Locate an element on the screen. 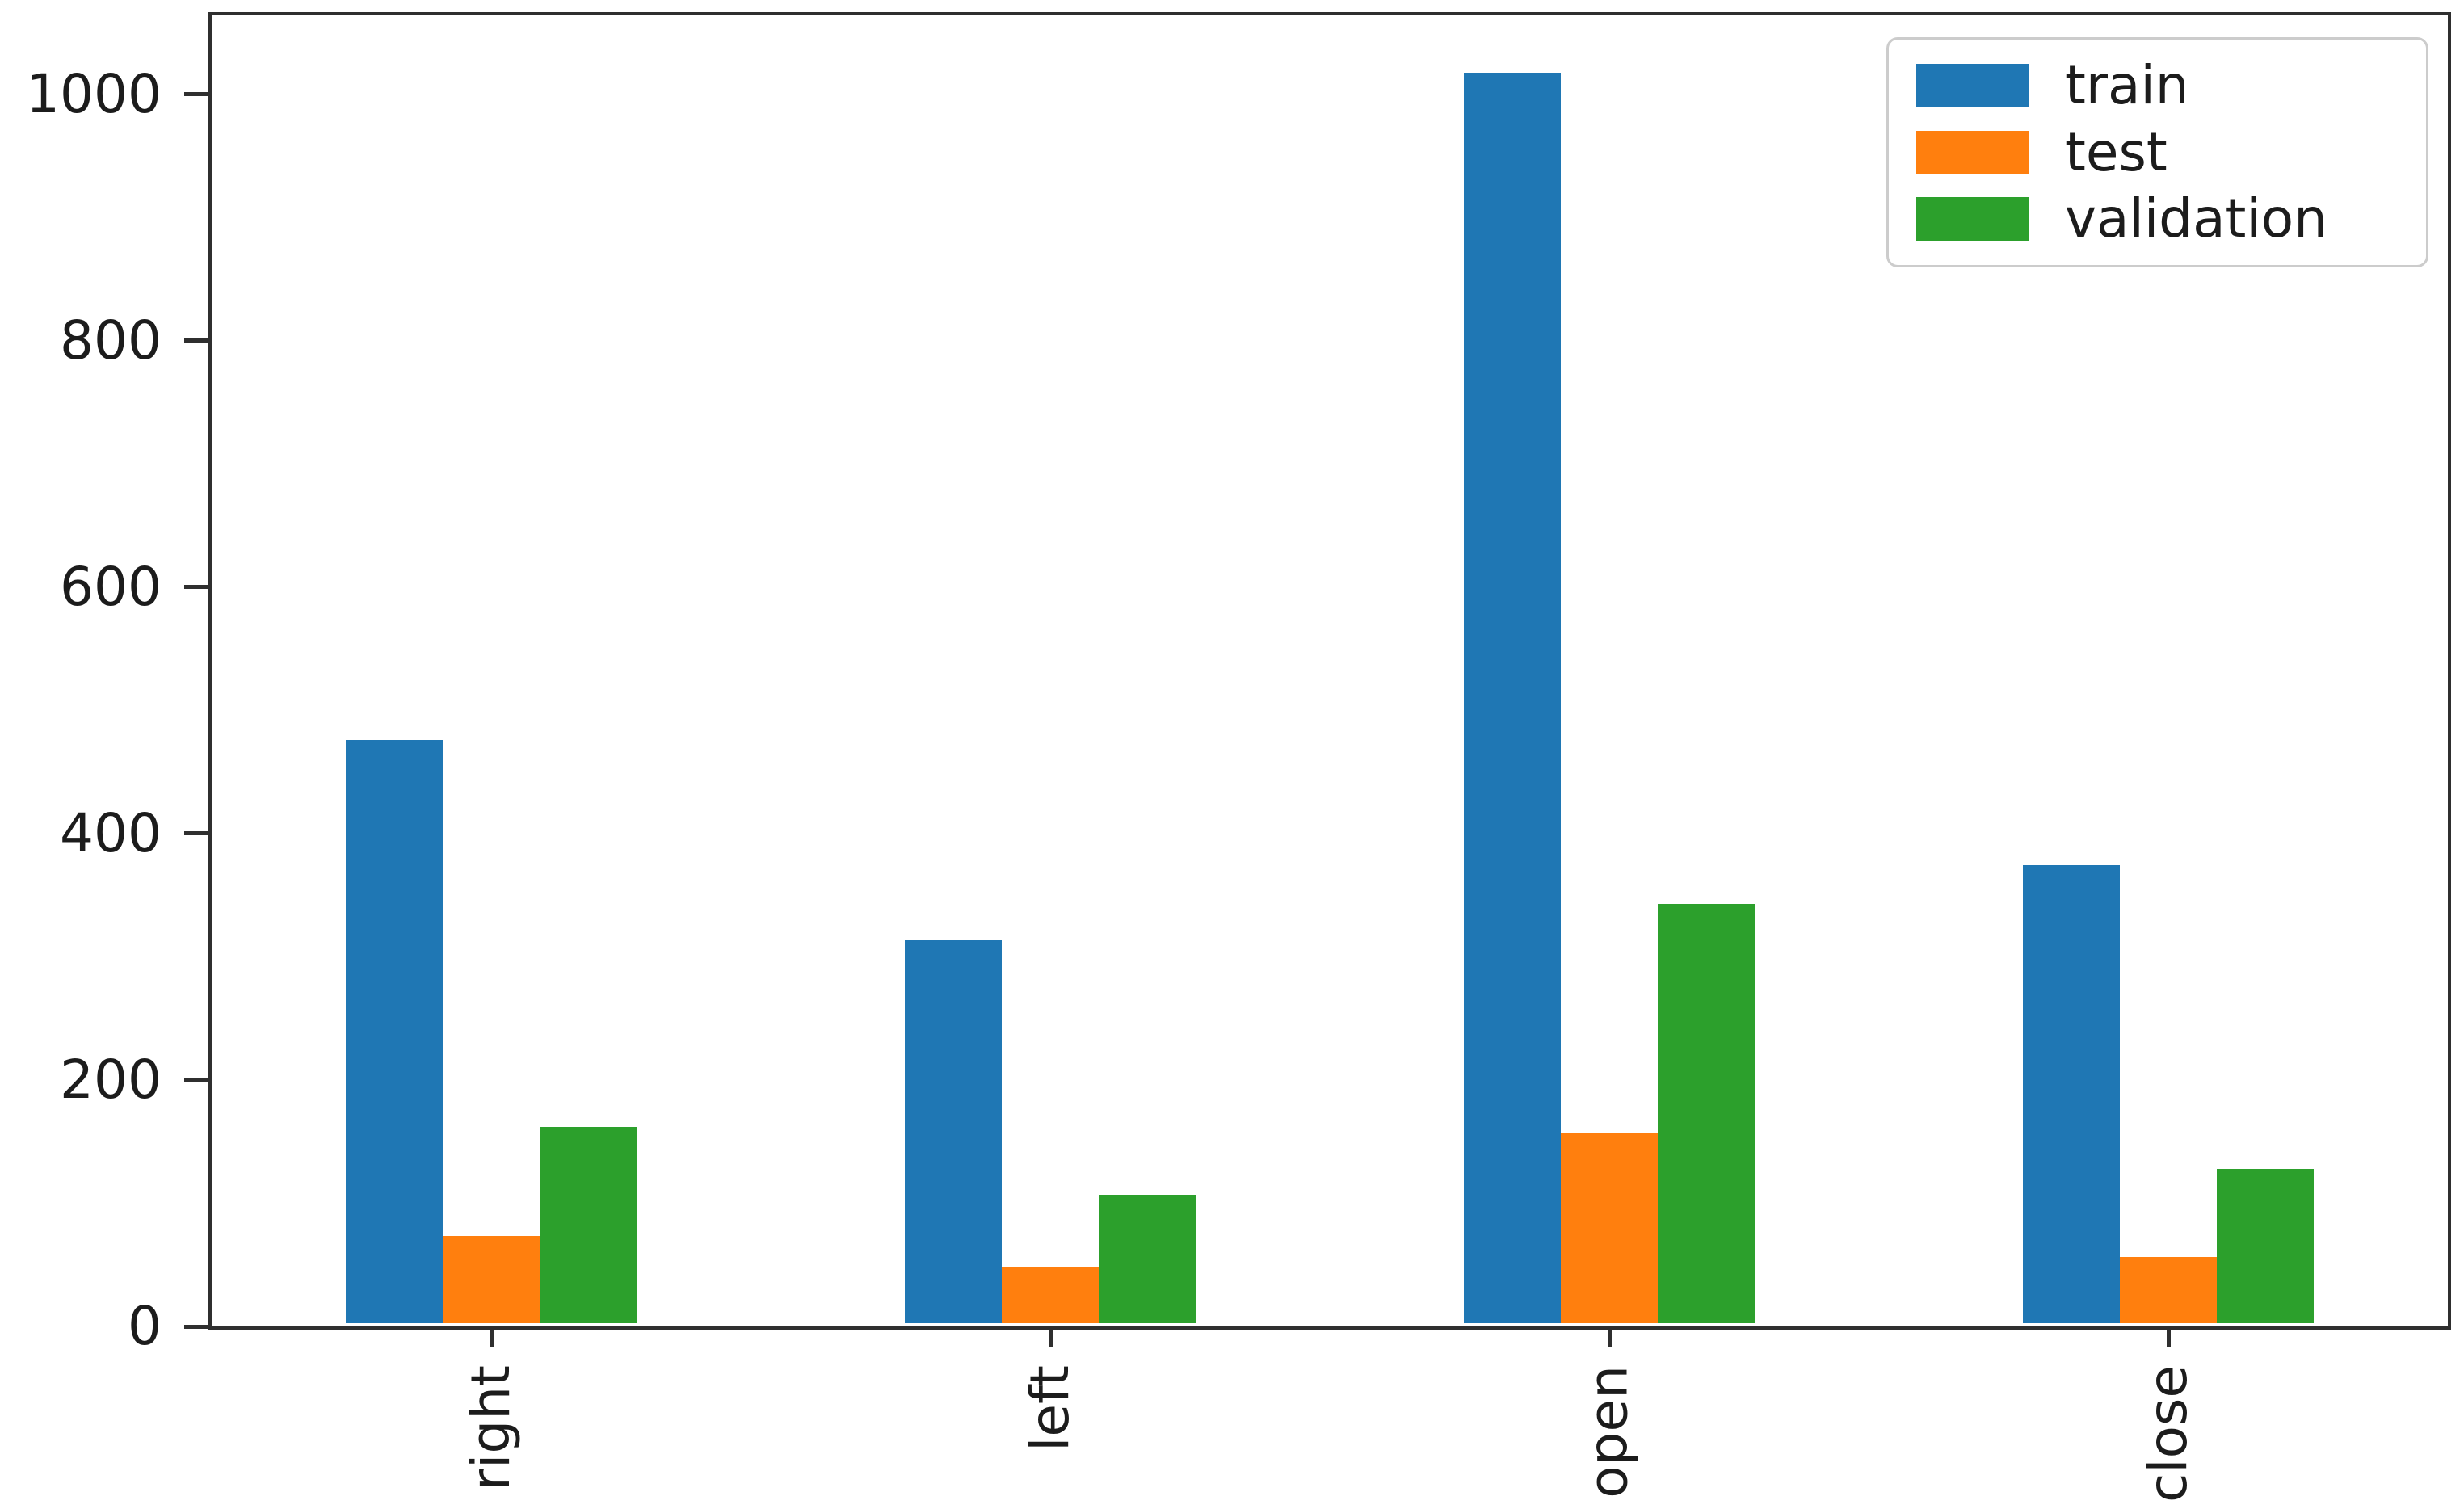 Image resolution: width=2464 pixels, height=1509 pixels. y-tick-label-200: 200 is located at coordinates (111, 1079).